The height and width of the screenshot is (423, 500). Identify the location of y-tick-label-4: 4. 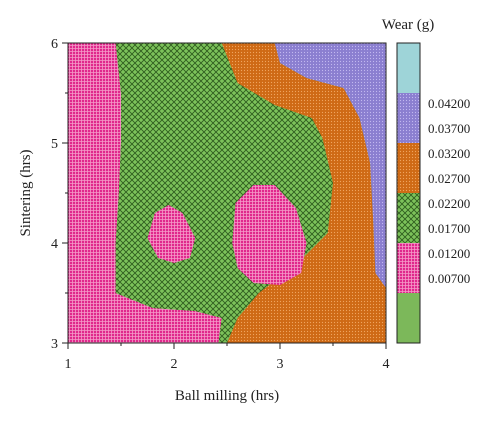
(54, 244).